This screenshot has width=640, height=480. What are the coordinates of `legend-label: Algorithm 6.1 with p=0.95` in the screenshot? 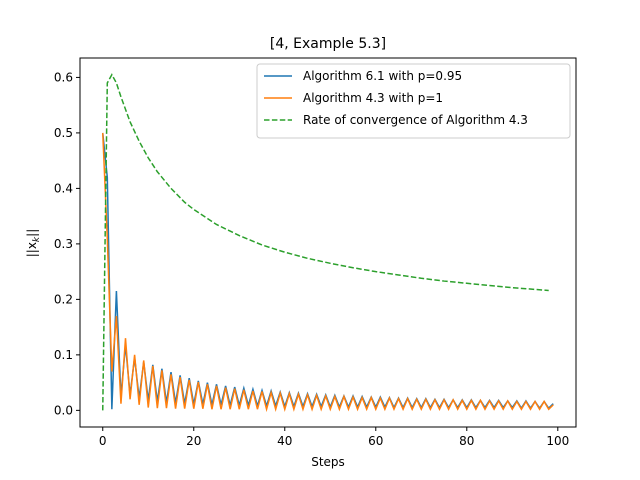 It's located at (382, 76).